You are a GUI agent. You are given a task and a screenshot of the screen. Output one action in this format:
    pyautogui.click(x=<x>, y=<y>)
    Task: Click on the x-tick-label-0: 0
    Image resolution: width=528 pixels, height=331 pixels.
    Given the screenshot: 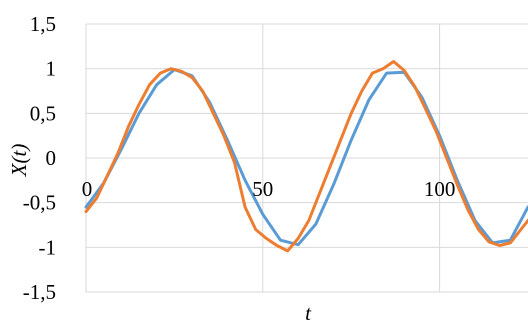 What is the action you would take?
    pyautogui.click(x=87, y=189)
    